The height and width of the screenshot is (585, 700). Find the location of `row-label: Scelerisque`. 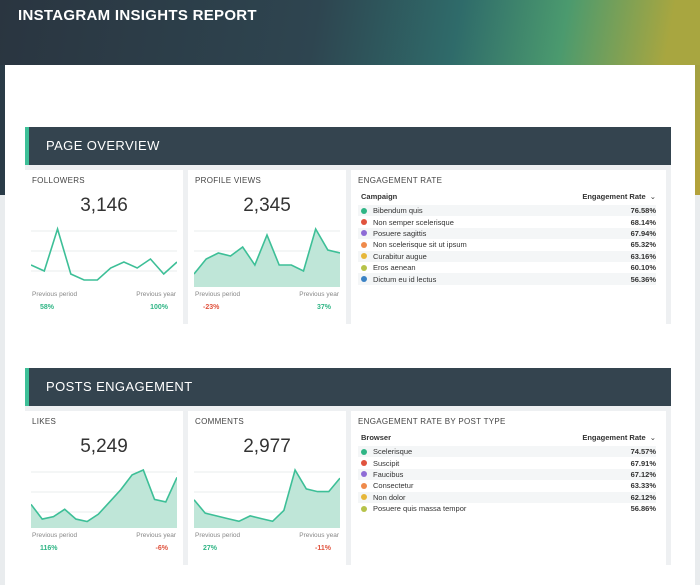

row-label: Scelerisque is located at coordinates (386, 451).